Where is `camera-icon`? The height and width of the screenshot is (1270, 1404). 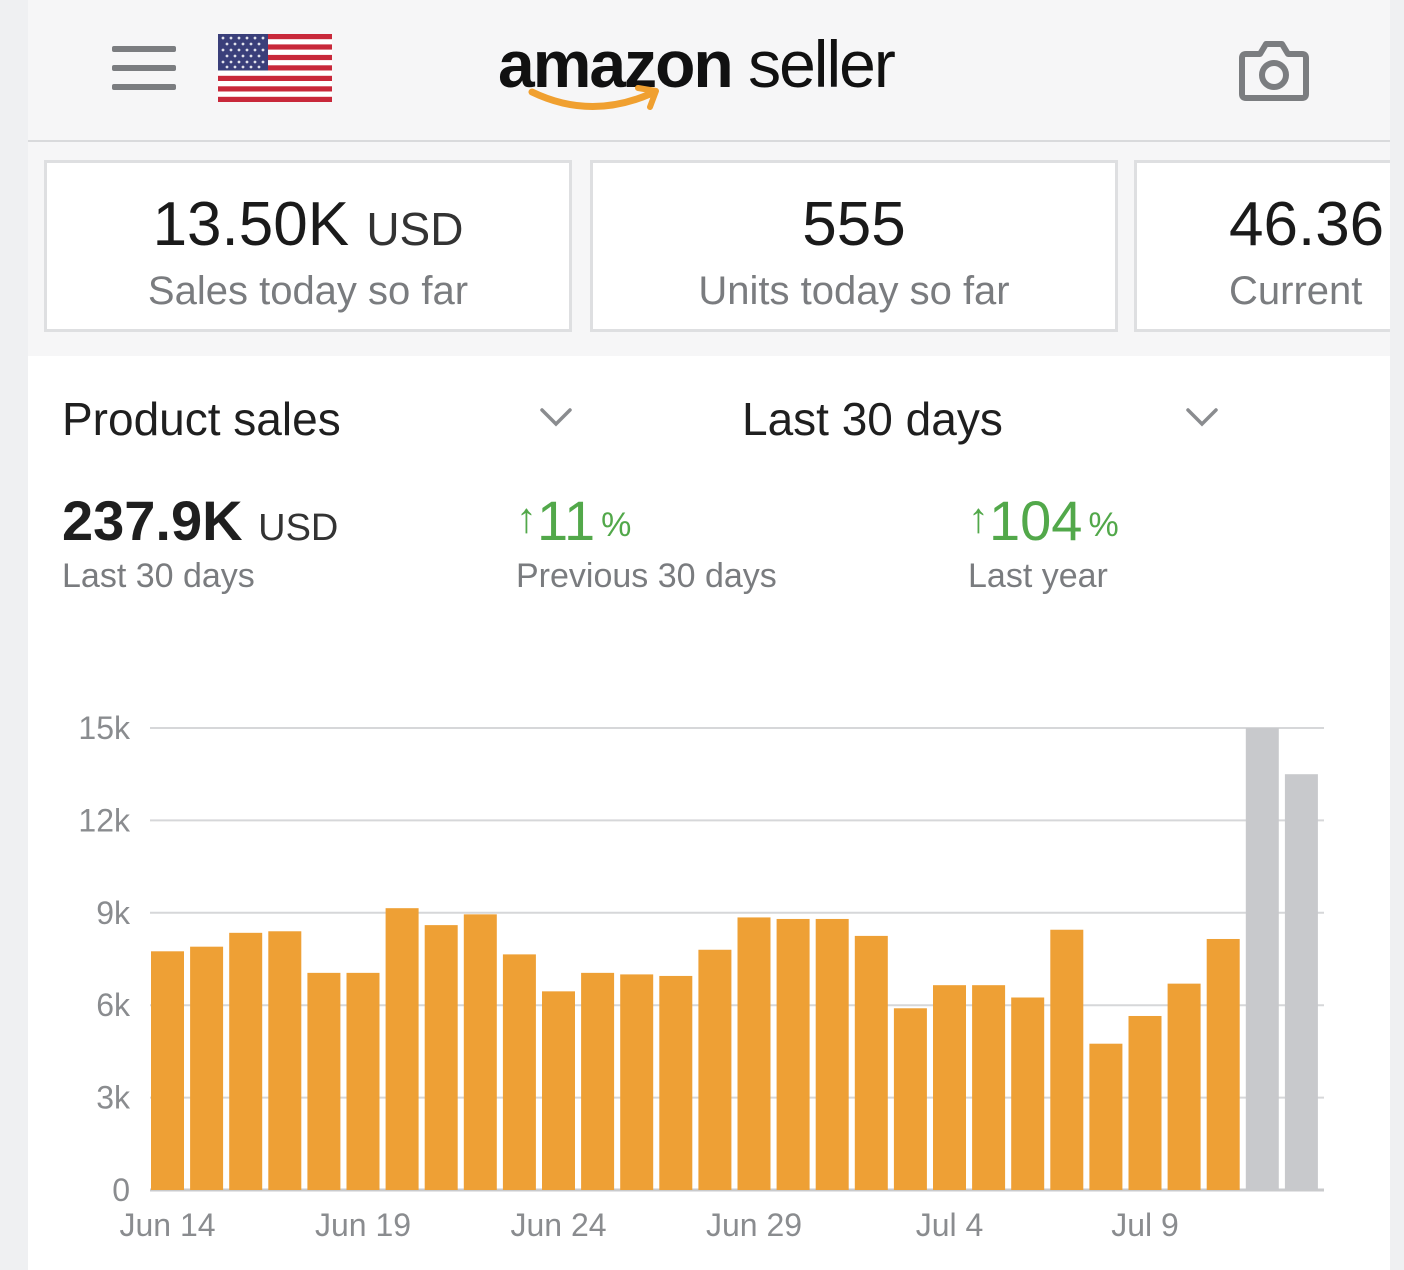 camera-icon is located at coordinates (1274, 69).